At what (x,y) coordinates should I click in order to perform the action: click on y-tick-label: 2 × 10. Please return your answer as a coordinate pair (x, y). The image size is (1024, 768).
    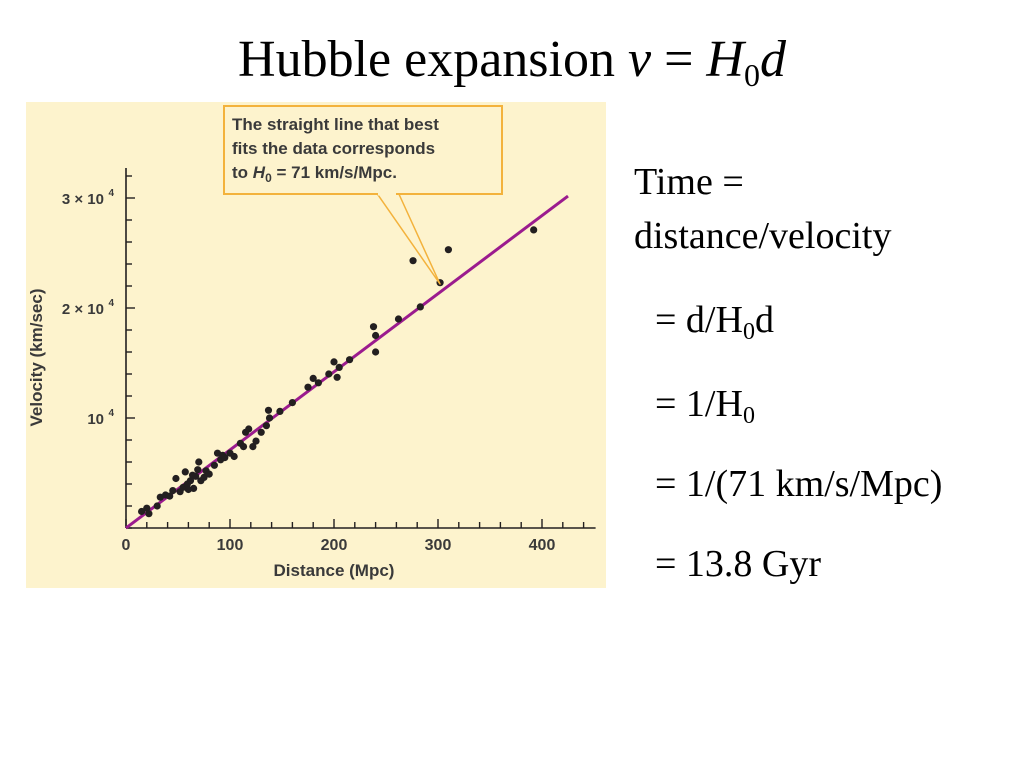
    Looking at the image, I should click on (83, 309).